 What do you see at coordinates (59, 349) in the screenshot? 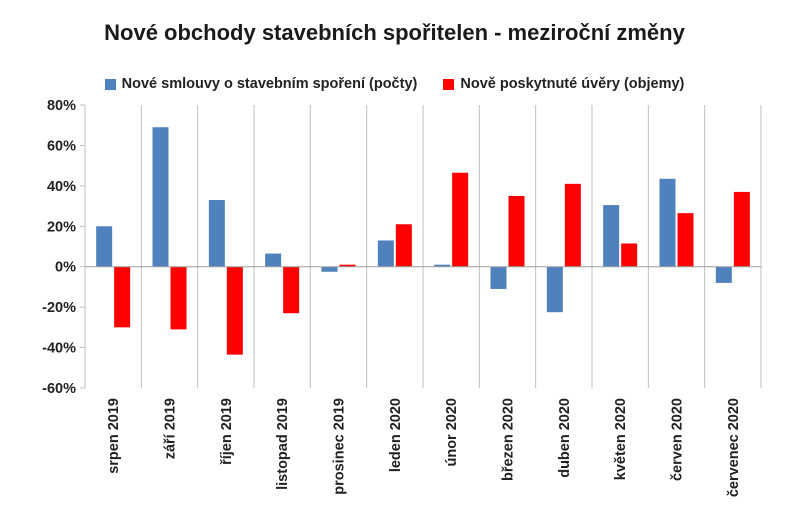
I see `y-tick-label: -40%` at bounding box center [59, 349].